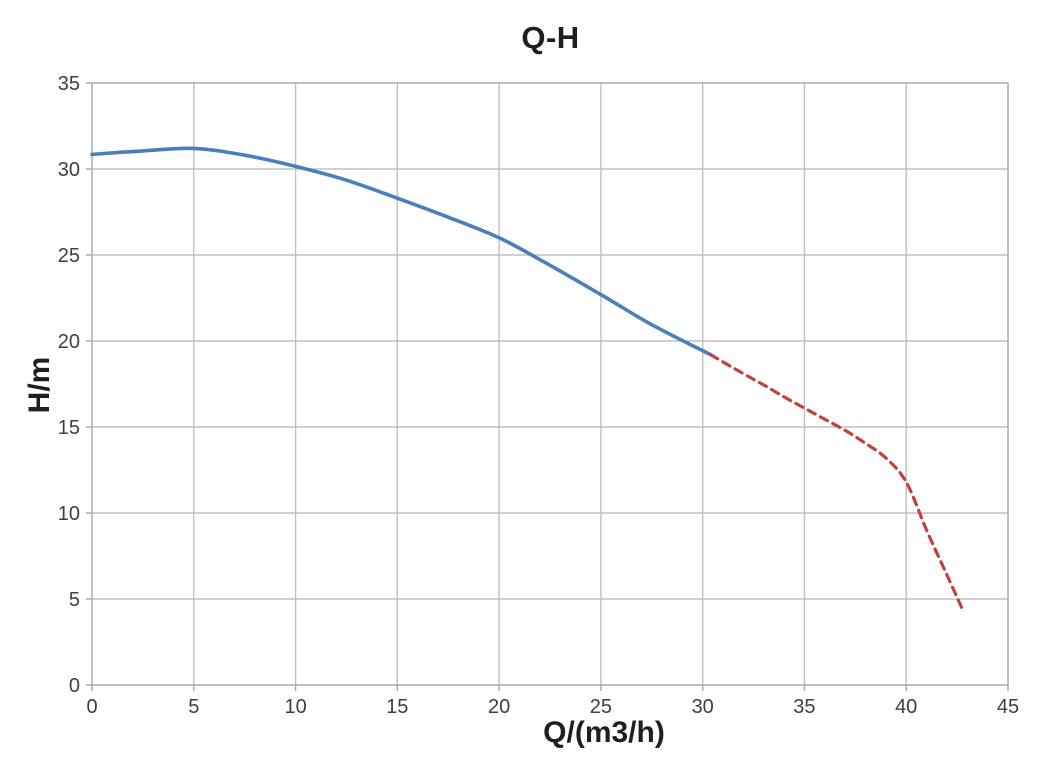  Describe the element at coordinates (69, 514) in the screenshot. I see `y-tick-label: 10` at that location.